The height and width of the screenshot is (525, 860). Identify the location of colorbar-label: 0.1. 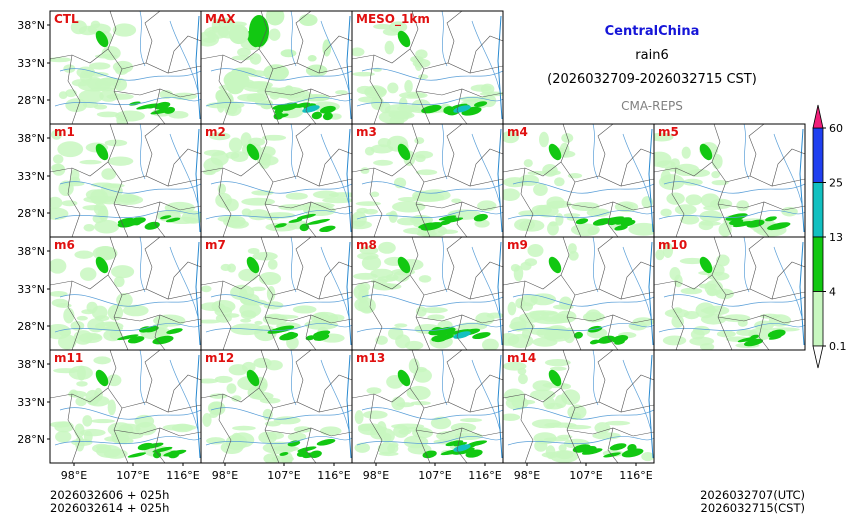
(838, 346).